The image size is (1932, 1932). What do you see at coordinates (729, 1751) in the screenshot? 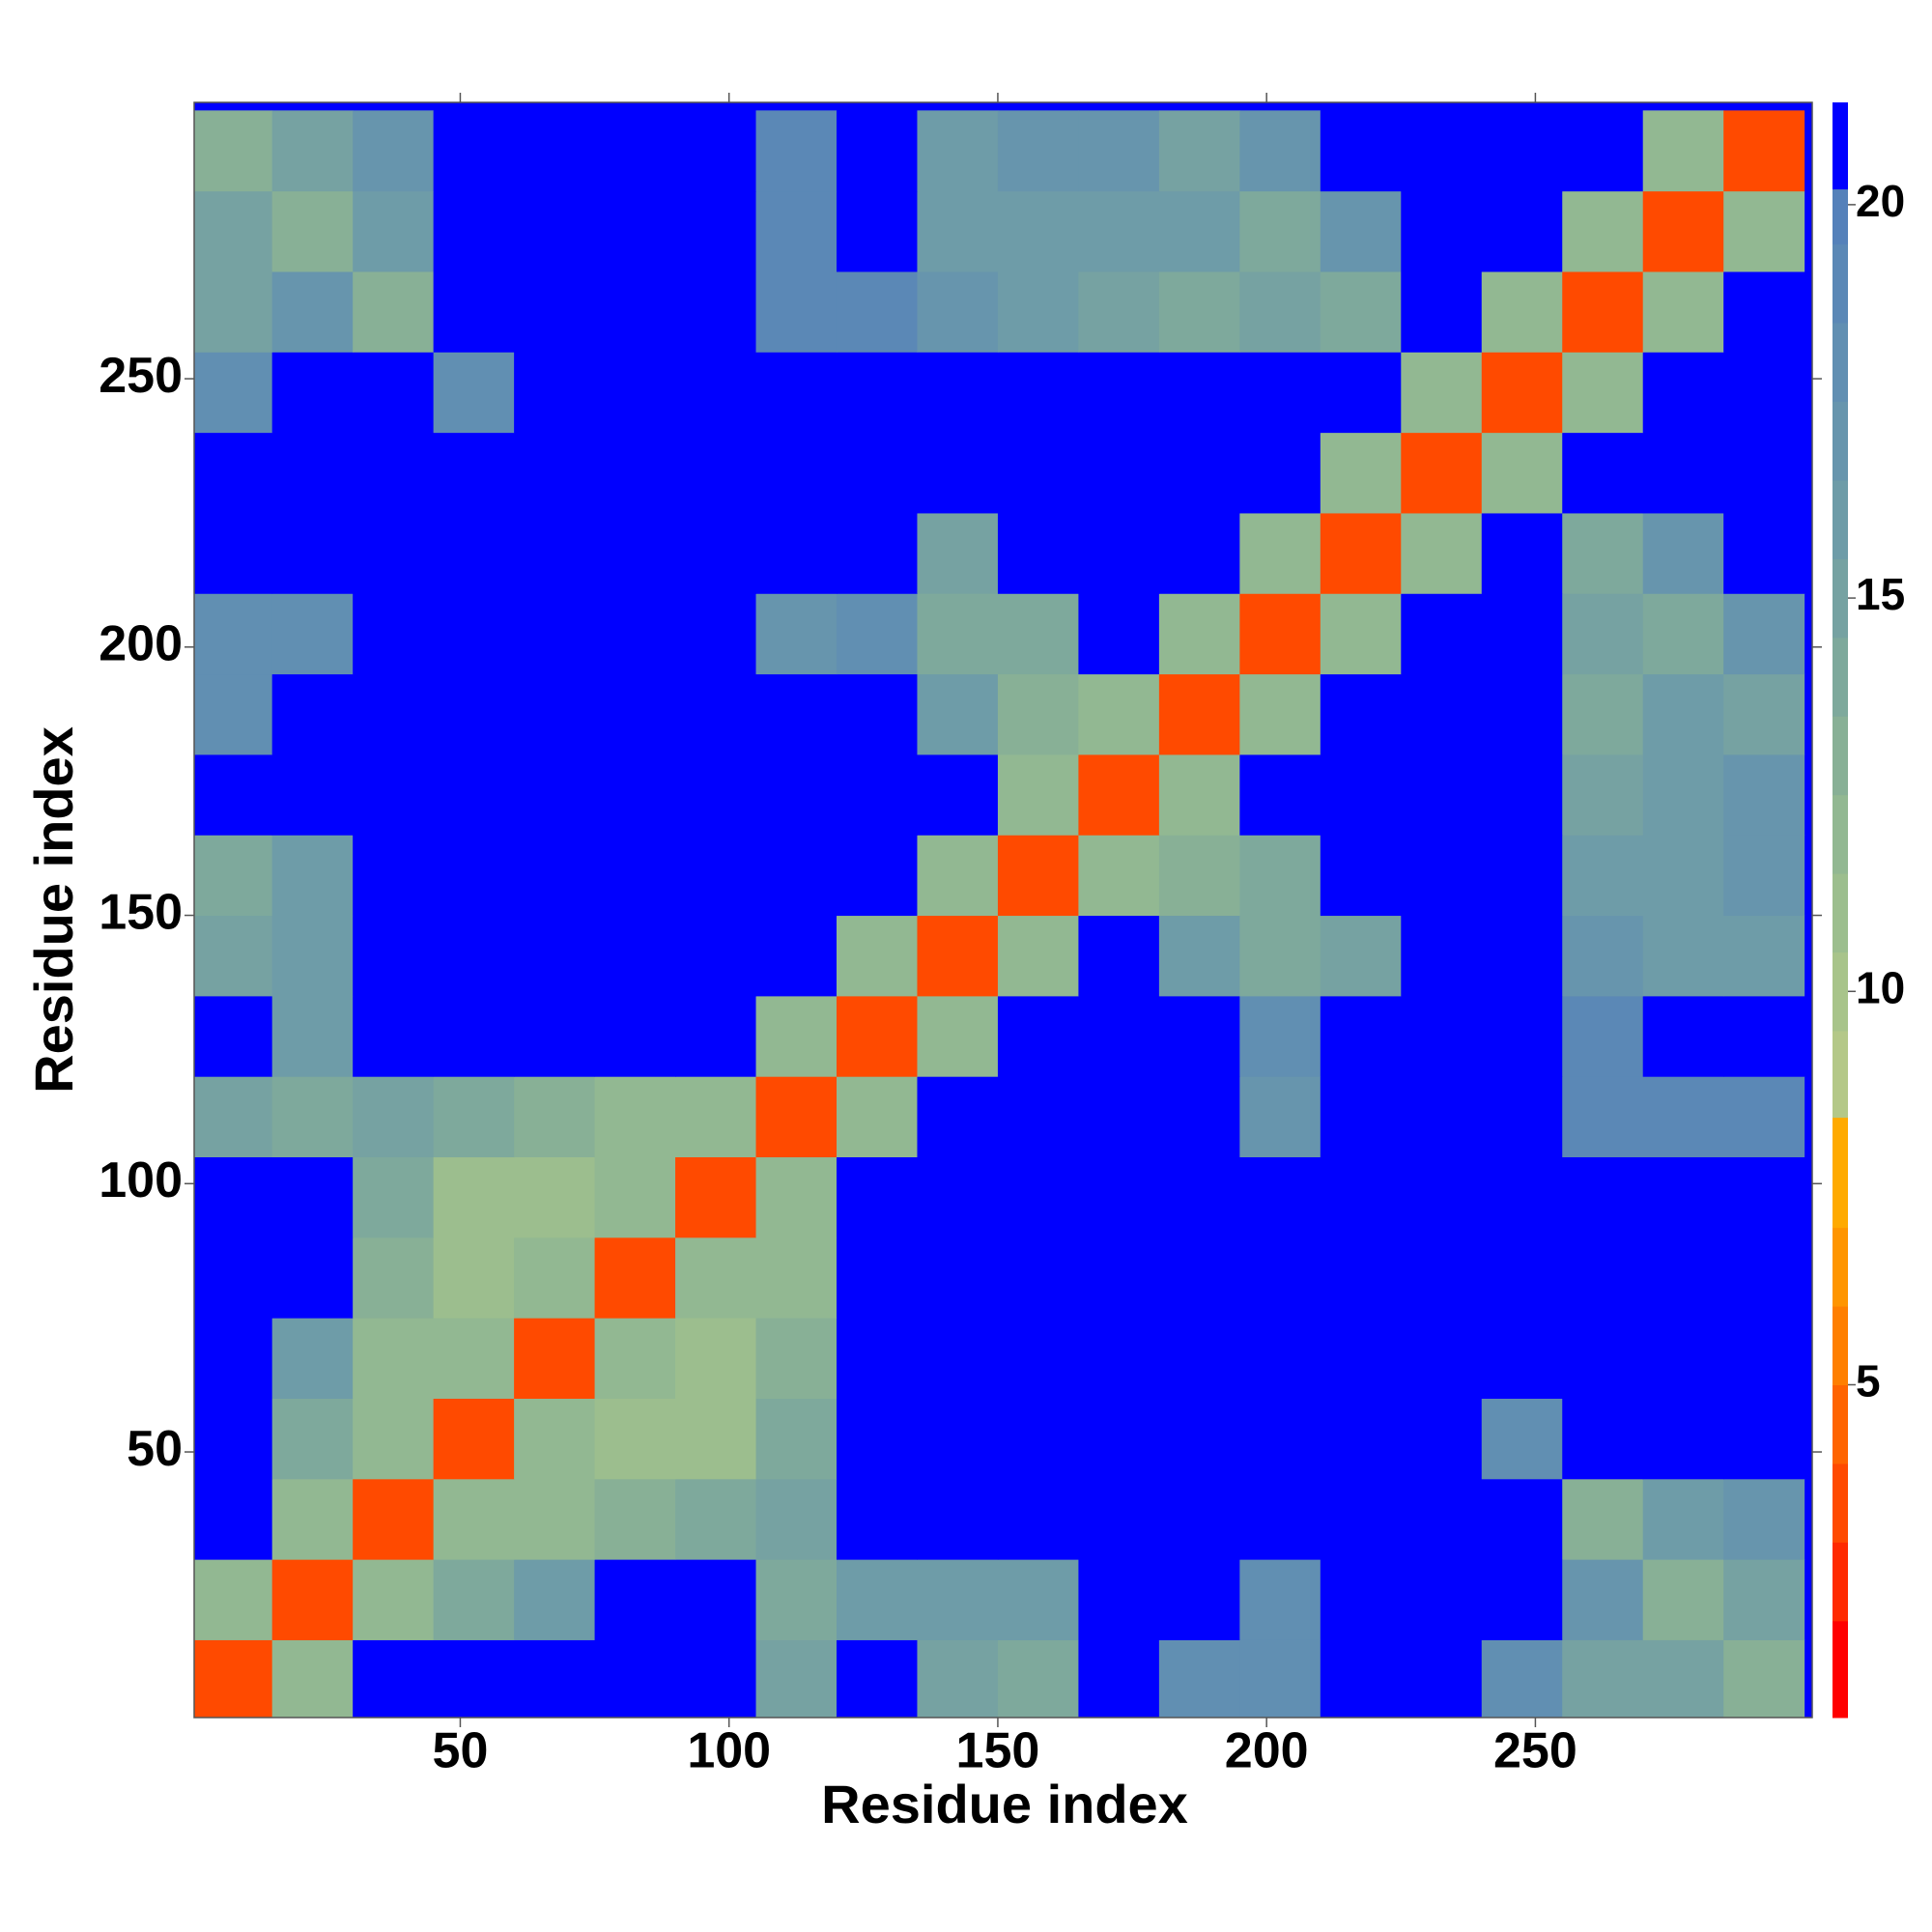
I see `x-tick-label: 100` at bounding box center [729, 1751].